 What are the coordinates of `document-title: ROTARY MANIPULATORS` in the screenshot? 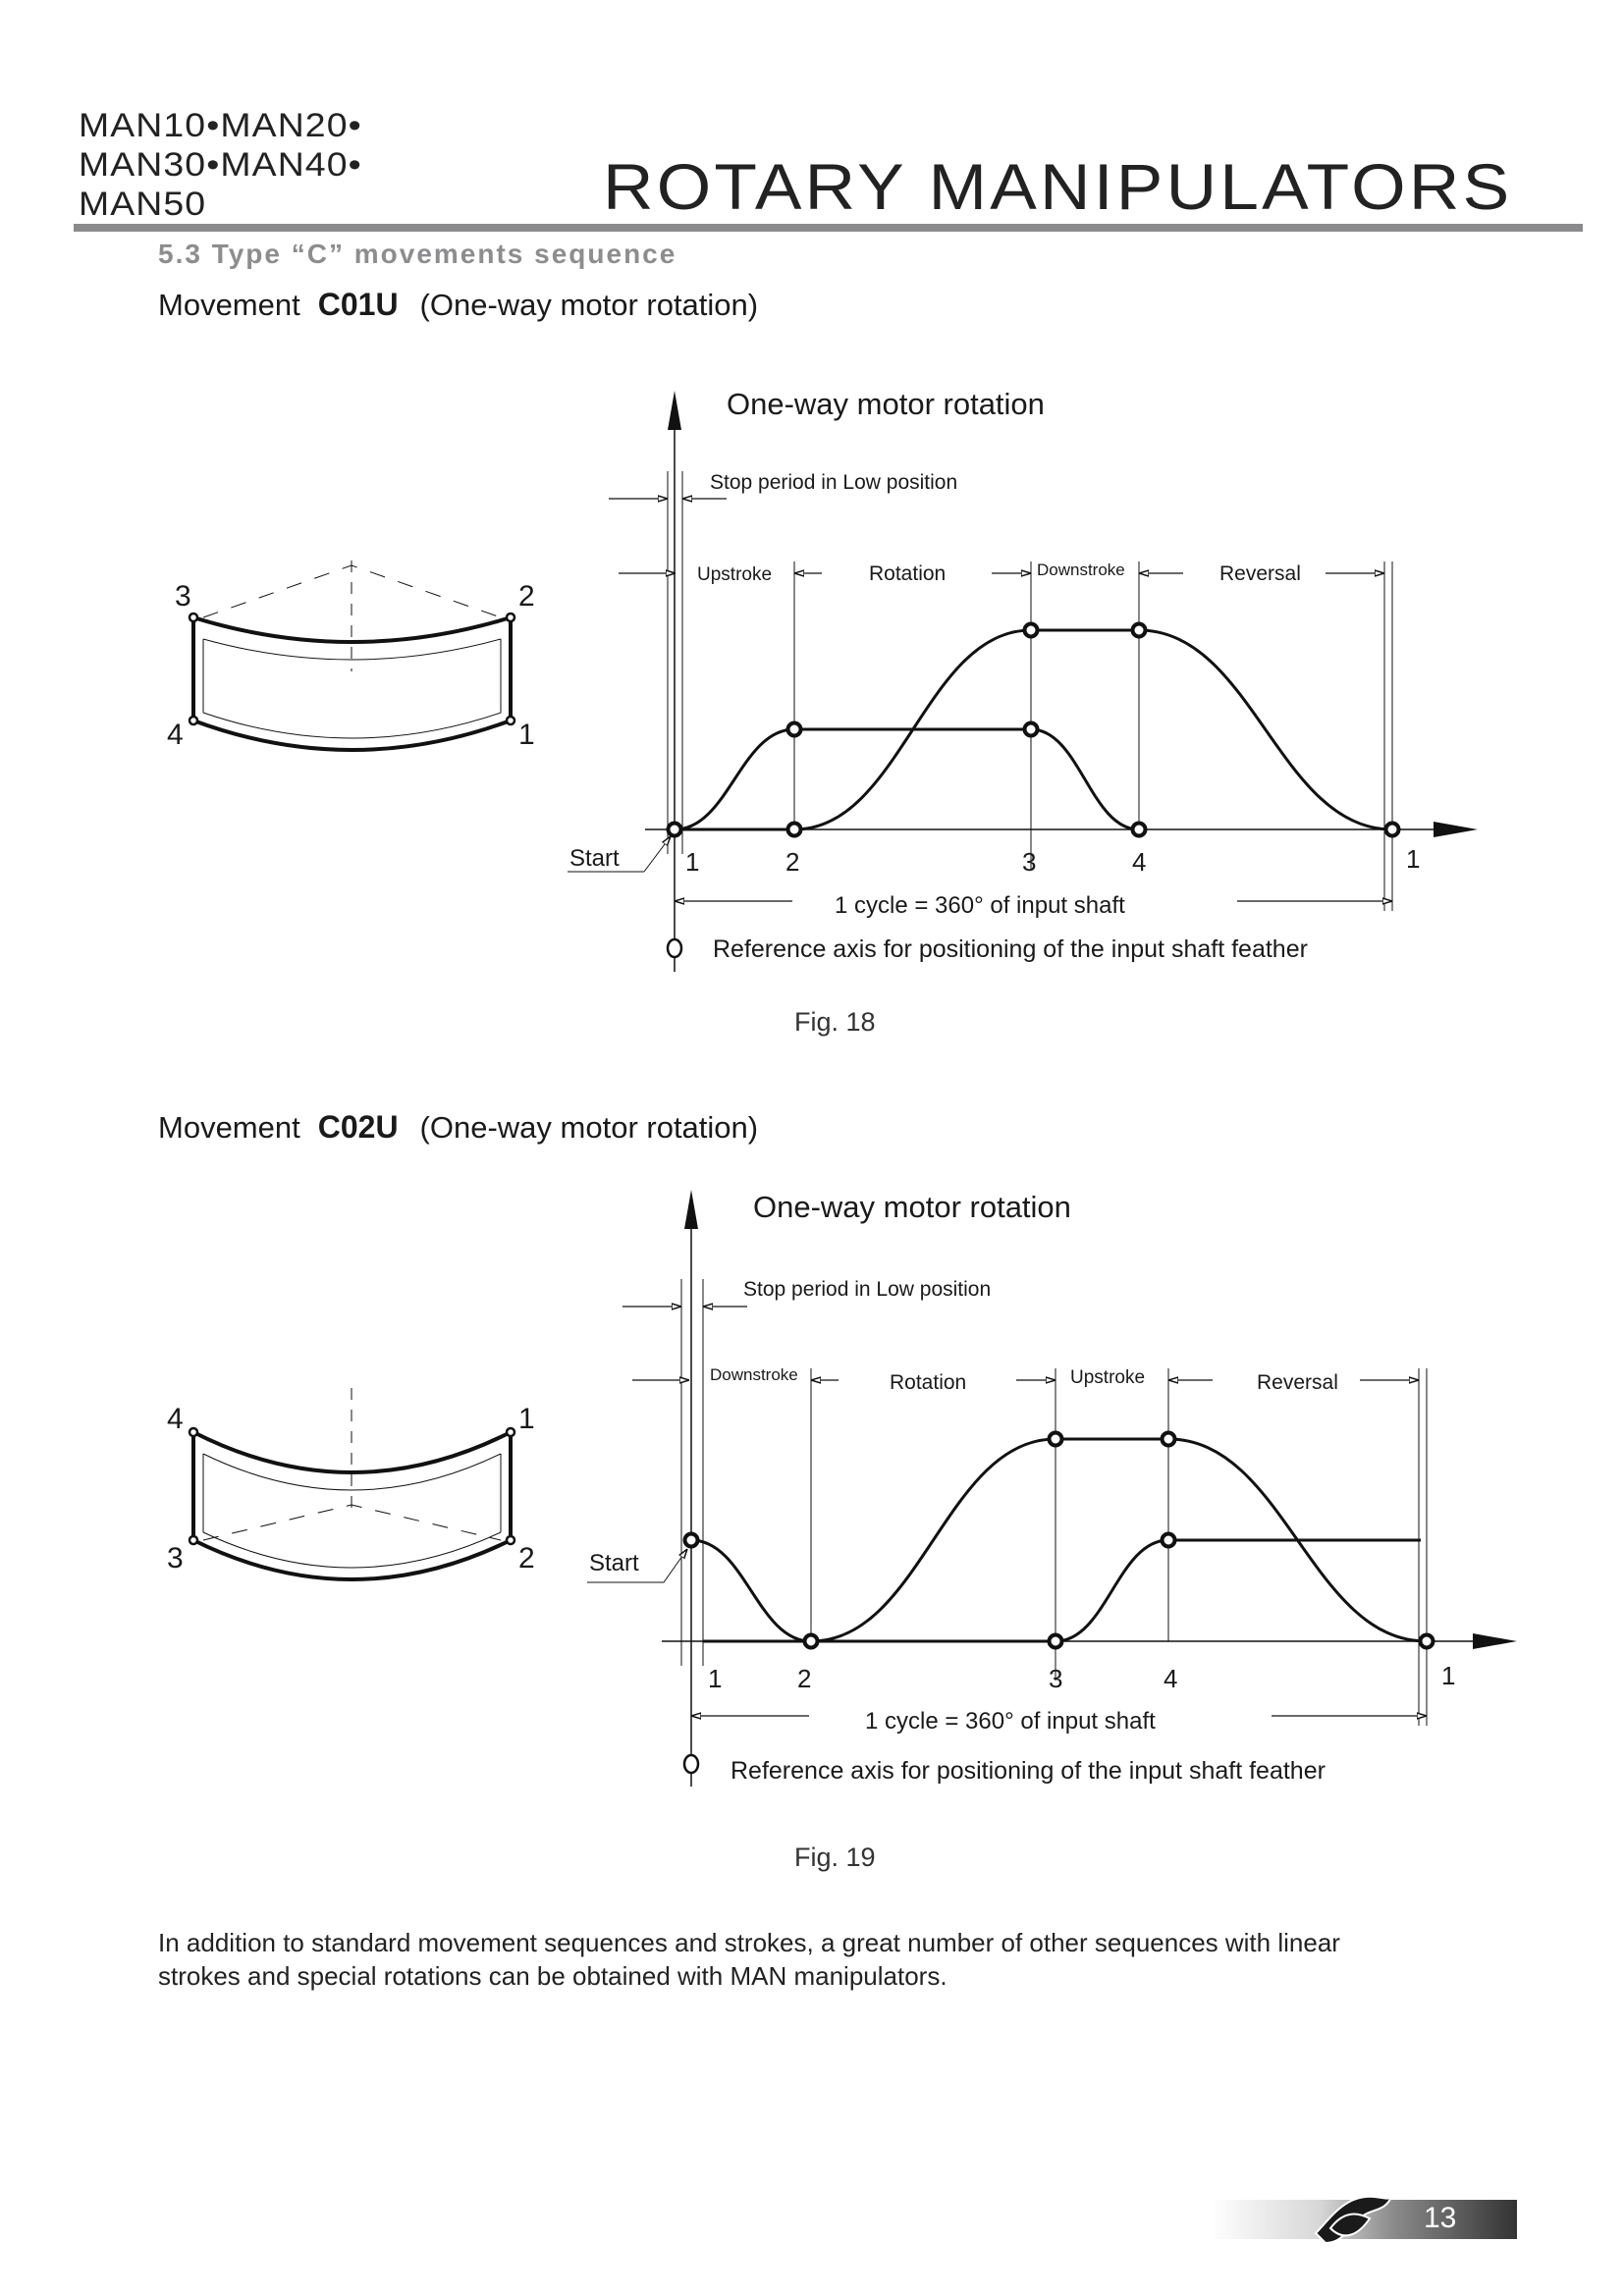 It's located at (1058, 186).